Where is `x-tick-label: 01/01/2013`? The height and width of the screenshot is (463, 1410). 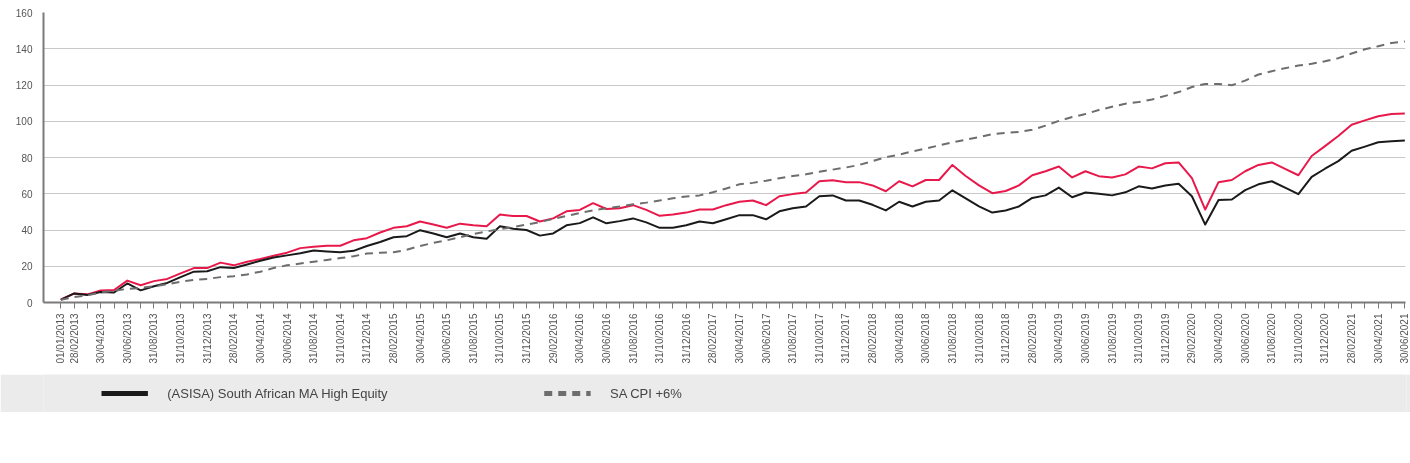 x-tick-label: 01/01/2013 is located at coordinates (61, 338).